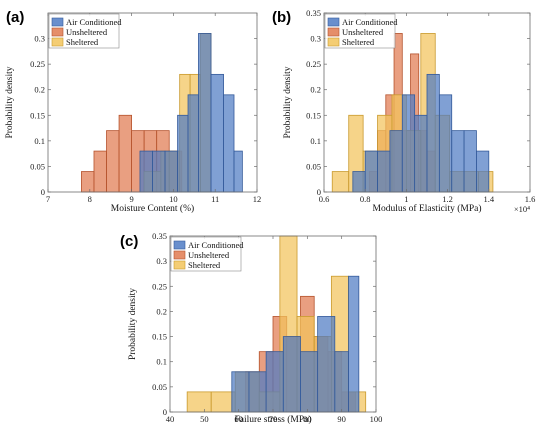 Image resolution: width=550 pixels, height=424 pixels. I want to click on x-tick-label: 1.2, so click(447, 199).